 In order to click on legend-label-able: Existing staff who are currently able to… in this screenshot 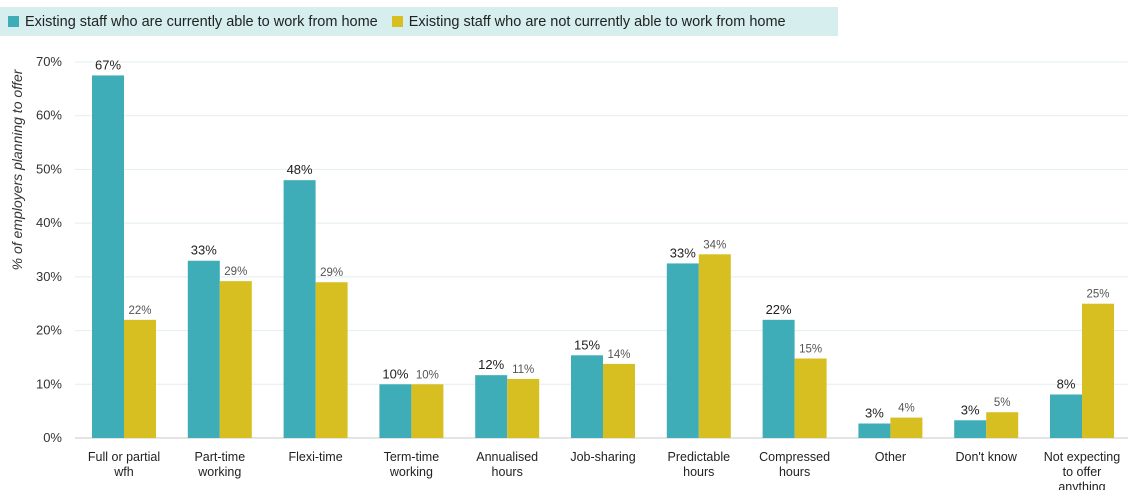, I will do `click(201, 21)`.